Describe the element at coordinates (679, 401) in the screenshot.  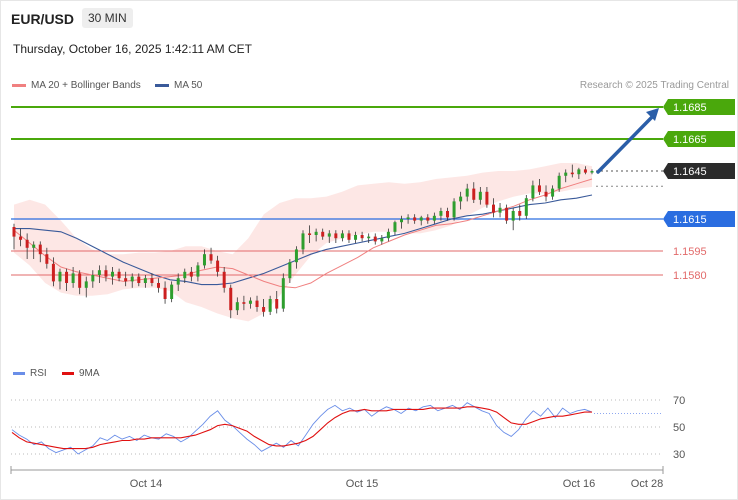
I see `rsi-tick-label: 70` at that location.